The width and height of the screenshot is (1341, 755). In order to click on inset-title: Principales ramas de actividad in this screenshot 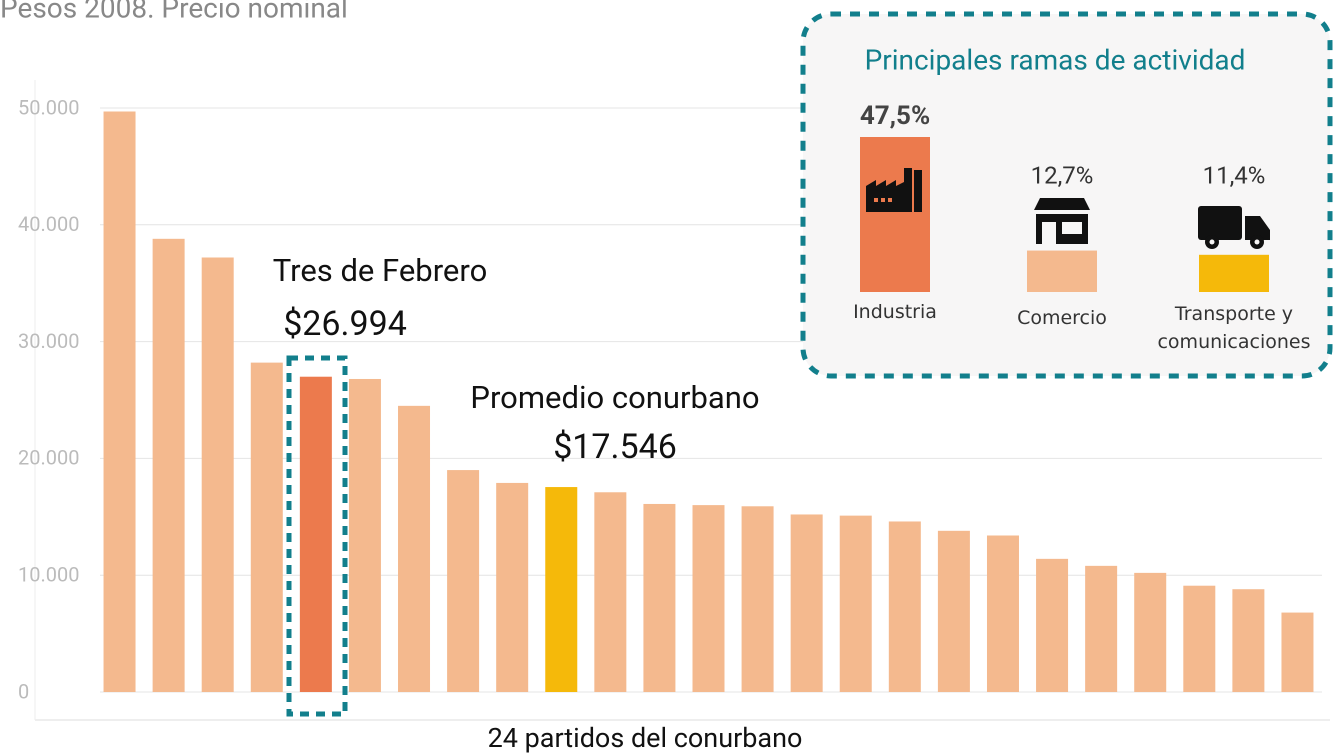, I will do `click(1055, 59)`.